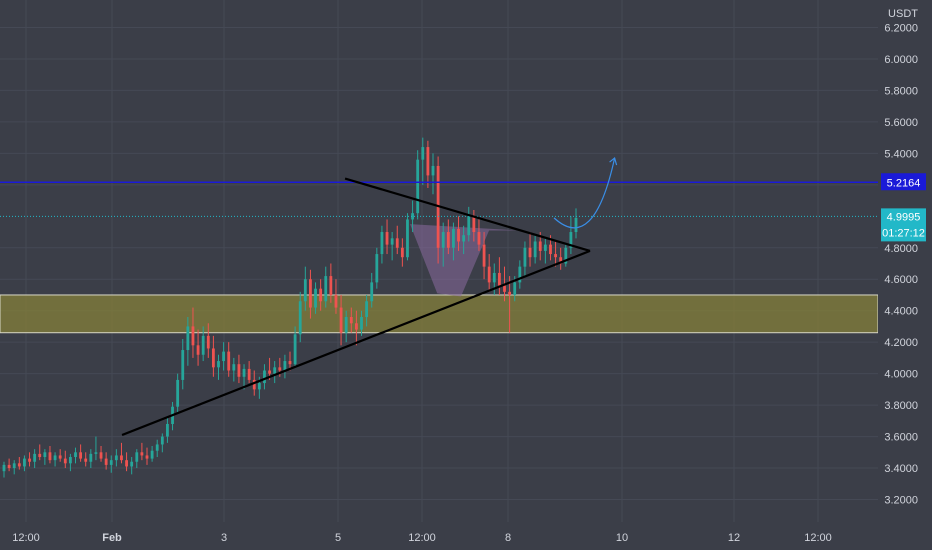 The width and height of the screenshot is (932, 550). I want to click on upper-trendline, so click(467, 214).